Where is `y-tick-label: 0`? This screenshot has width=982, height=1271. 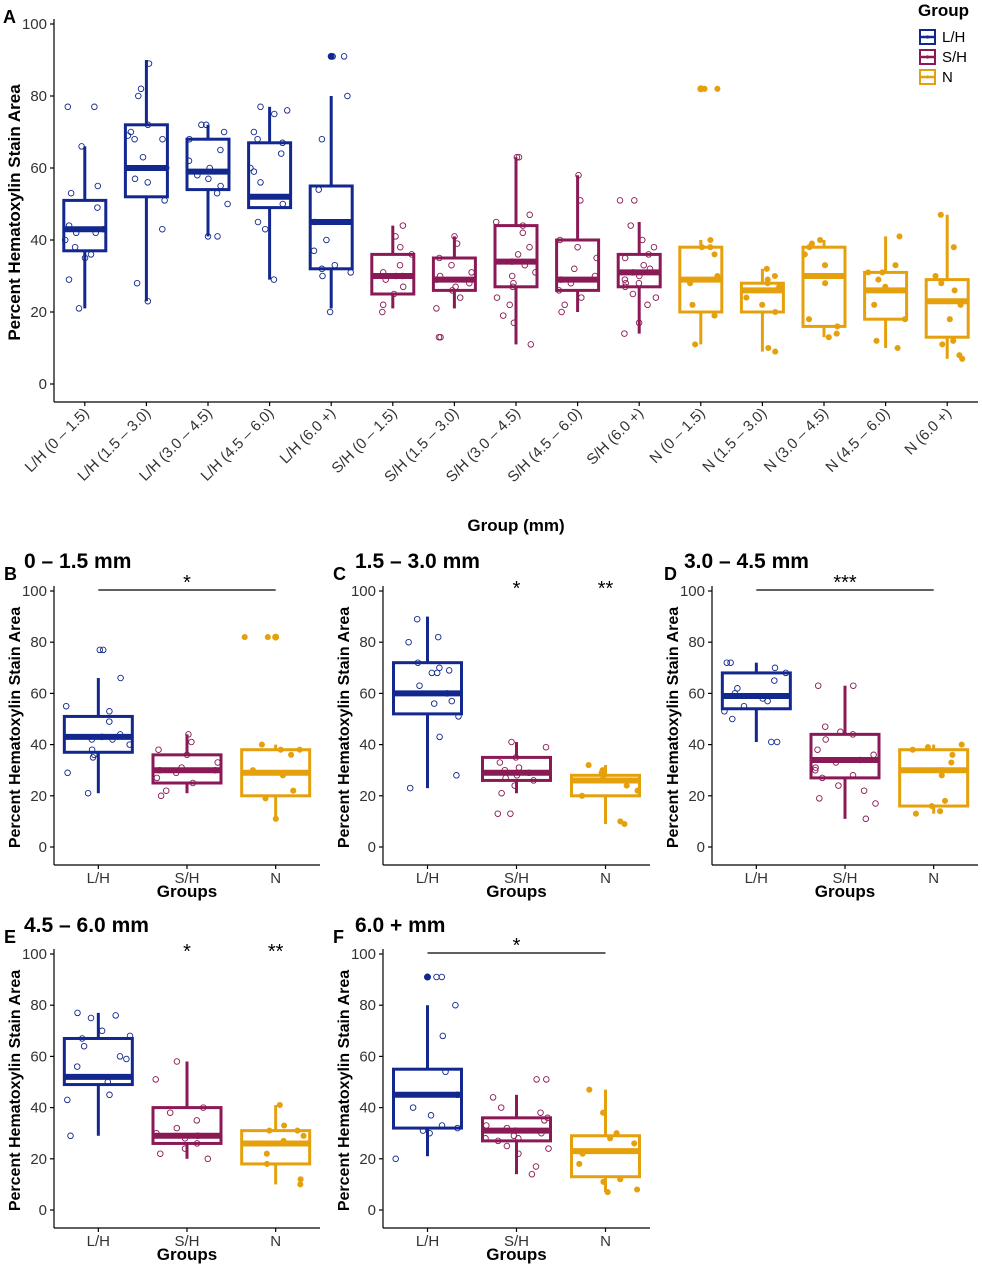
y-tick-label: 0 is located at coordinates (43, 1210).